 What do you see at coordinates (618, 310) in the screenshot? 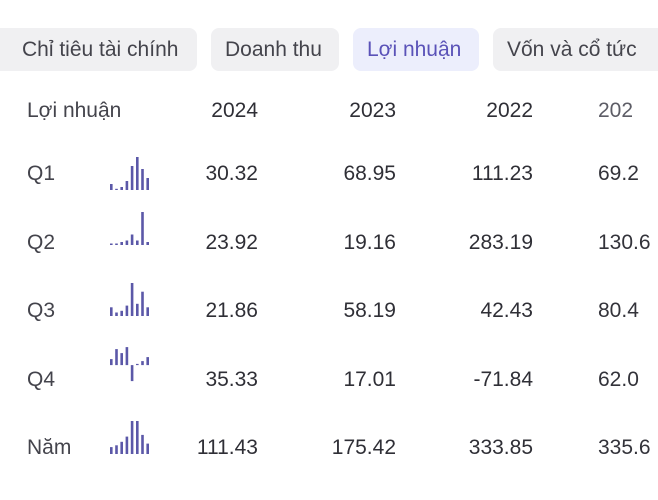
I see `table-cell: 80.4` at bounding box center [618, 310].